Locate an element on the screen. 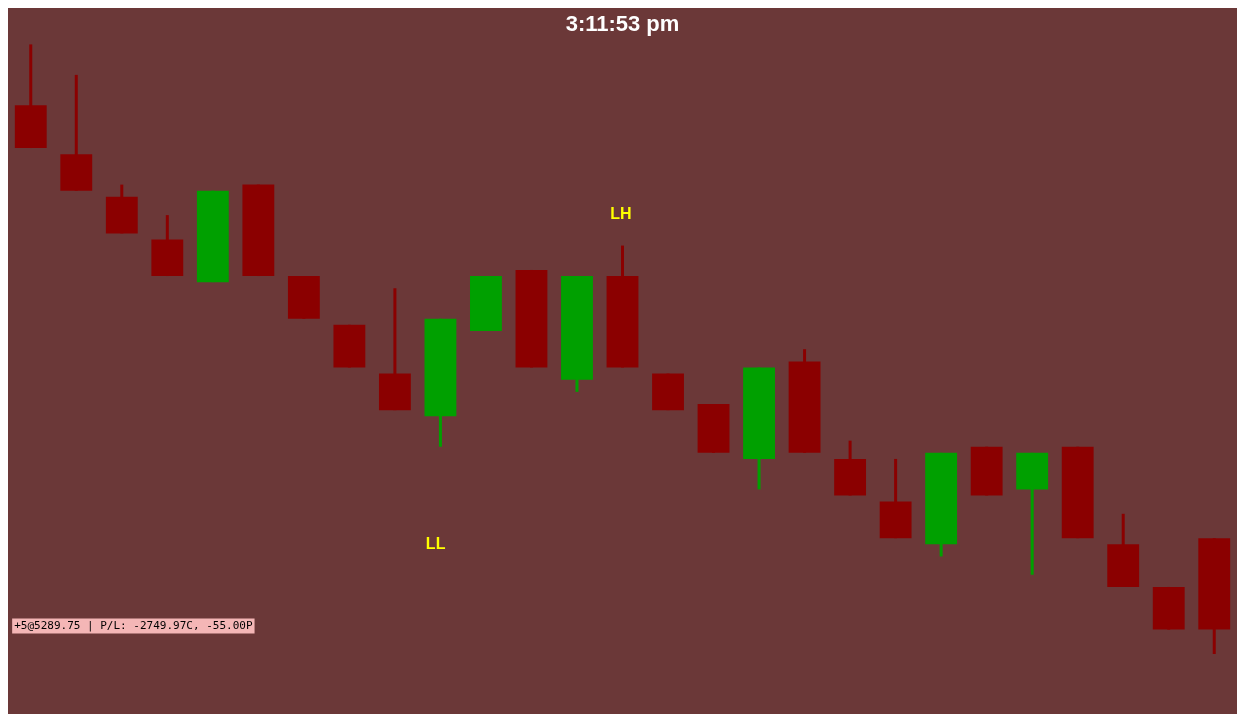 Image resolution: width=1245 pixels, height=722 pixels. chart-title: 3:11:53 pm is located at coordinates (622, 24).